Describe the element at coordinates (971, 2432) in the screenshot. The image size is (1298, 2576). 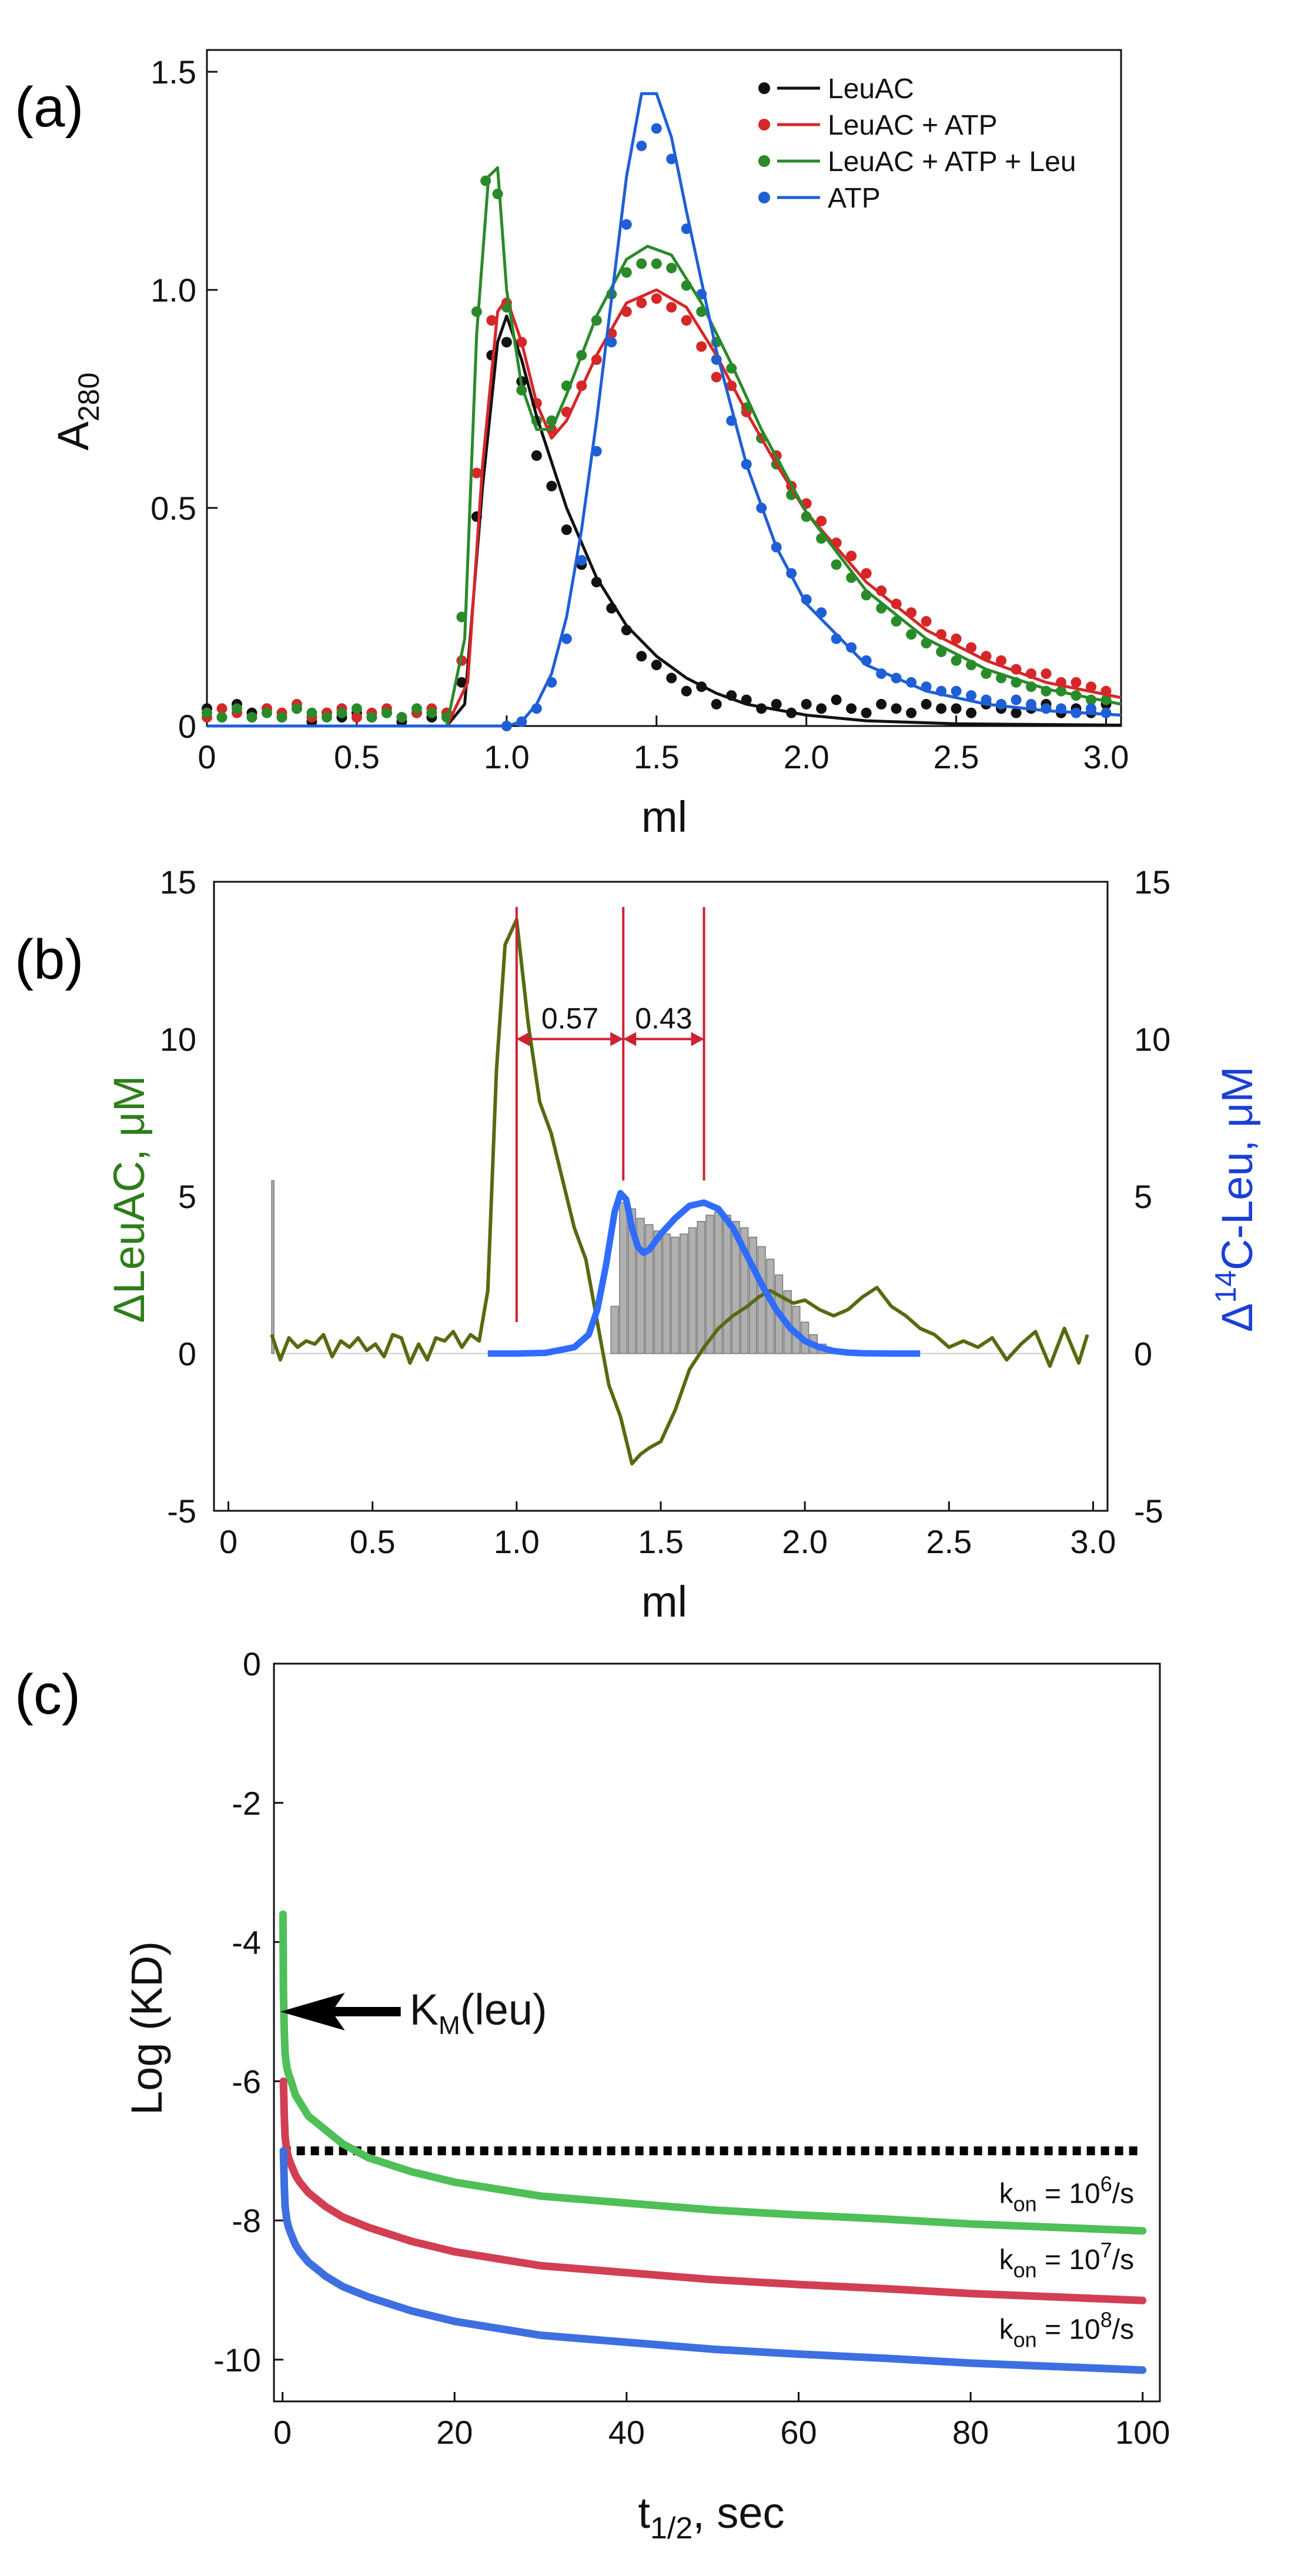
I see `x-tick-label: 80` at that location.